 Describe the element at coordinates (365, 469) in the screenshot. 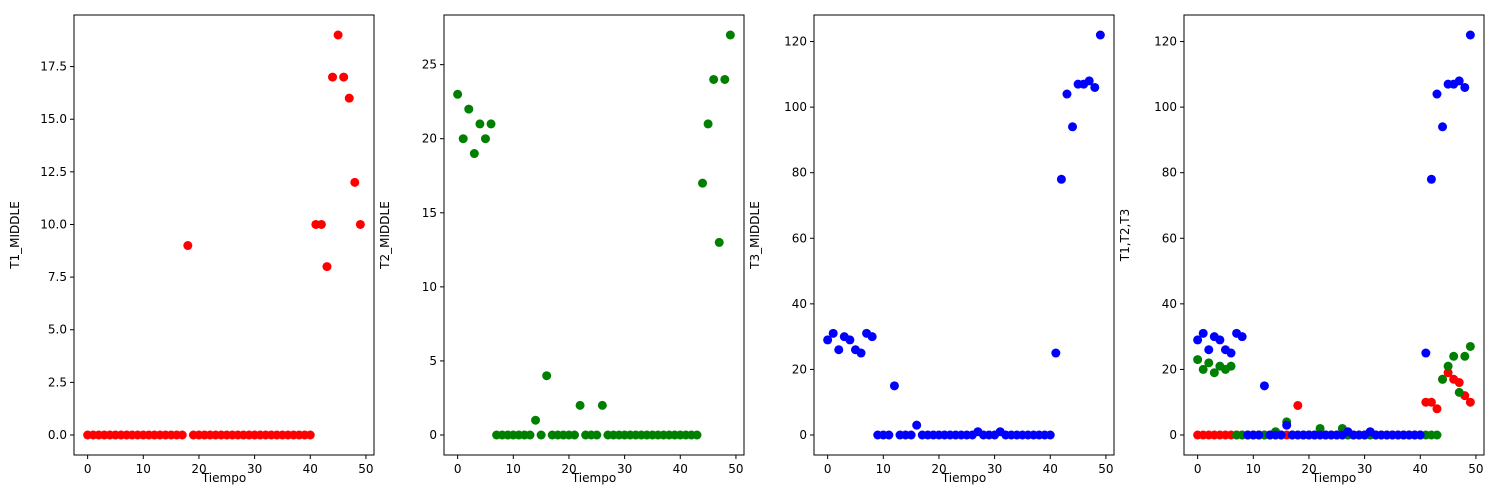

I see `x-tick-label: 50` at that location.